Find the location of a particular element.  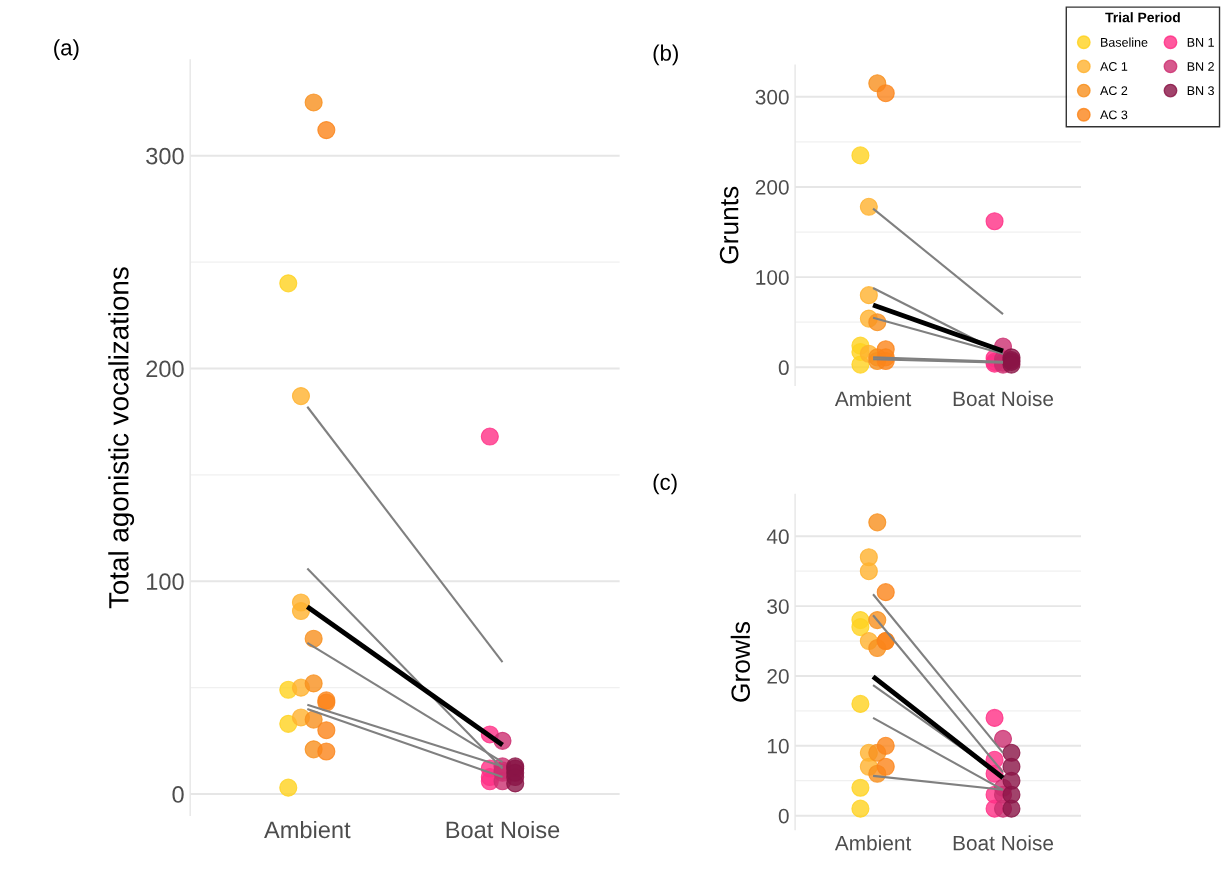

legend-label: BN 2 is located at coordinates (1200, 66).